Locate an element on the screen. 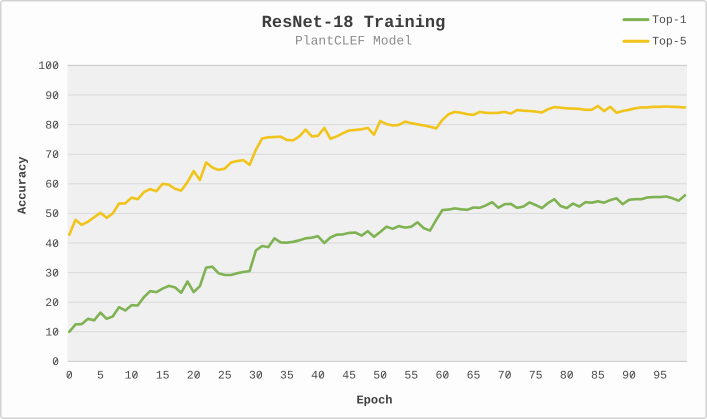 The width and height of the screenshot is (707, 419). svg-text: Epoch is located at coordinates (374, 401).